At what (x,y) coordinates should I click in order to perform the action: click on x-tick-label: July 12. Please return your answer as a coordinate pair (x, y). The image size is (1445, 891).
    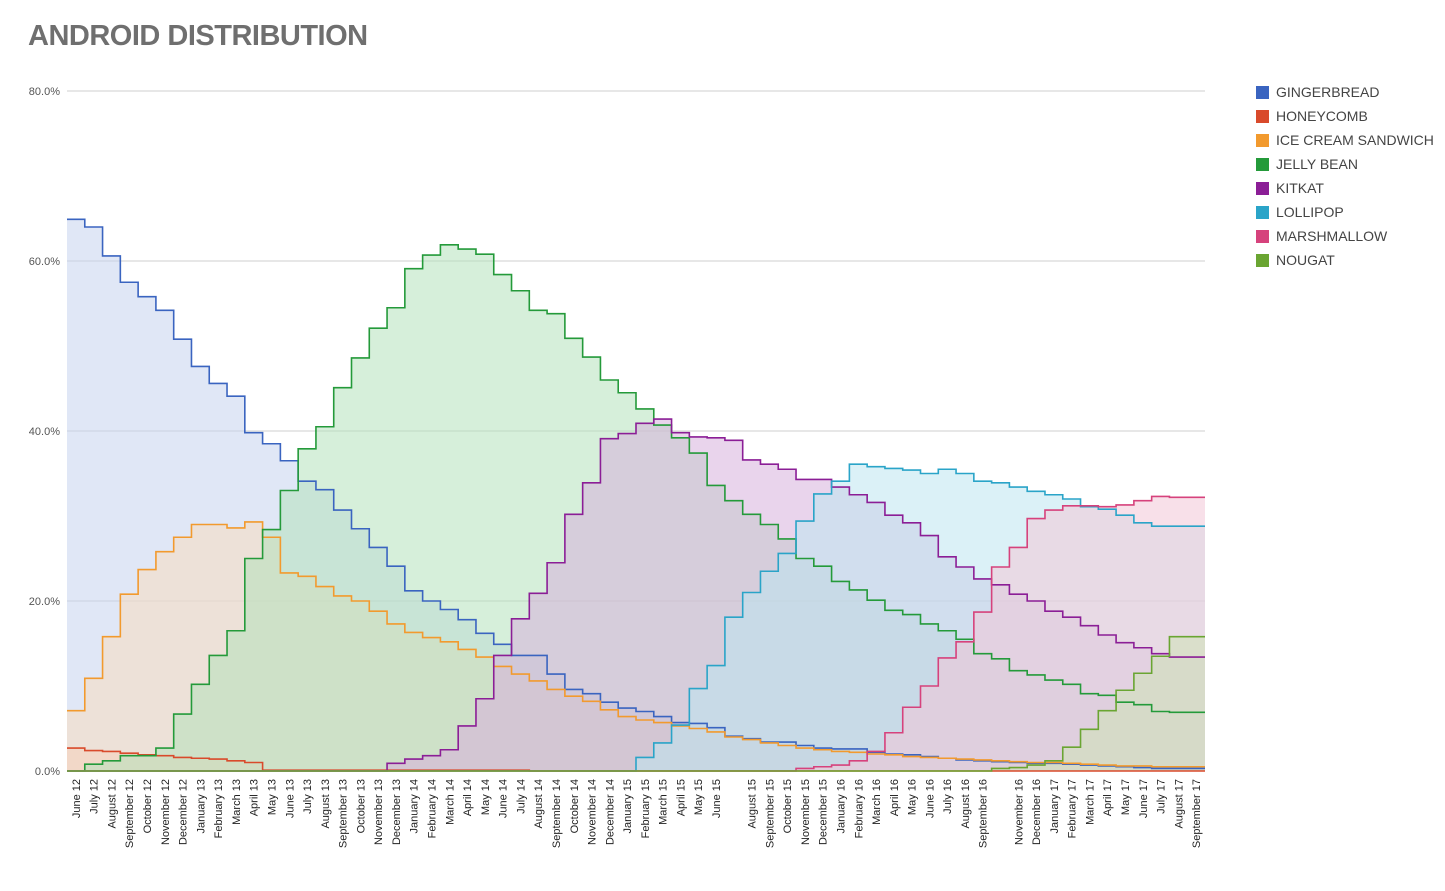
    Looking at the image, I should click on (95, 796).